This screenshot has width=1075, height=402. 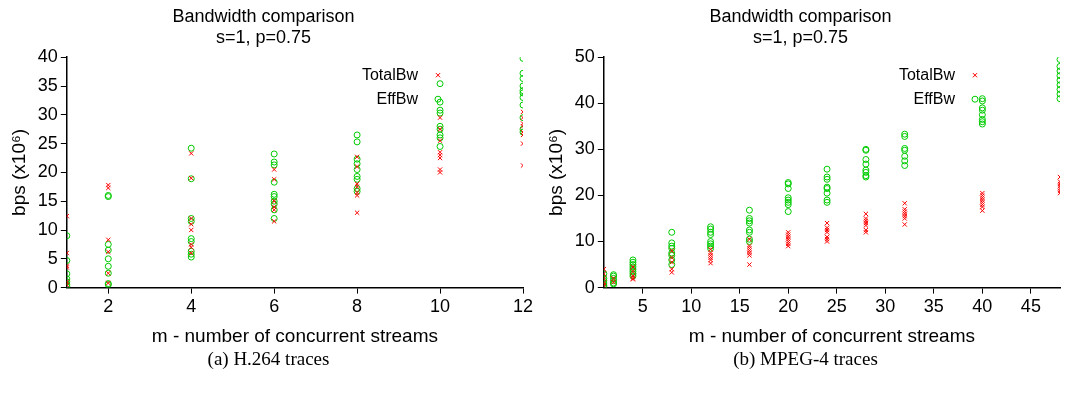 I want to click on x-tick-label: 30, so click(x=885, y=306).